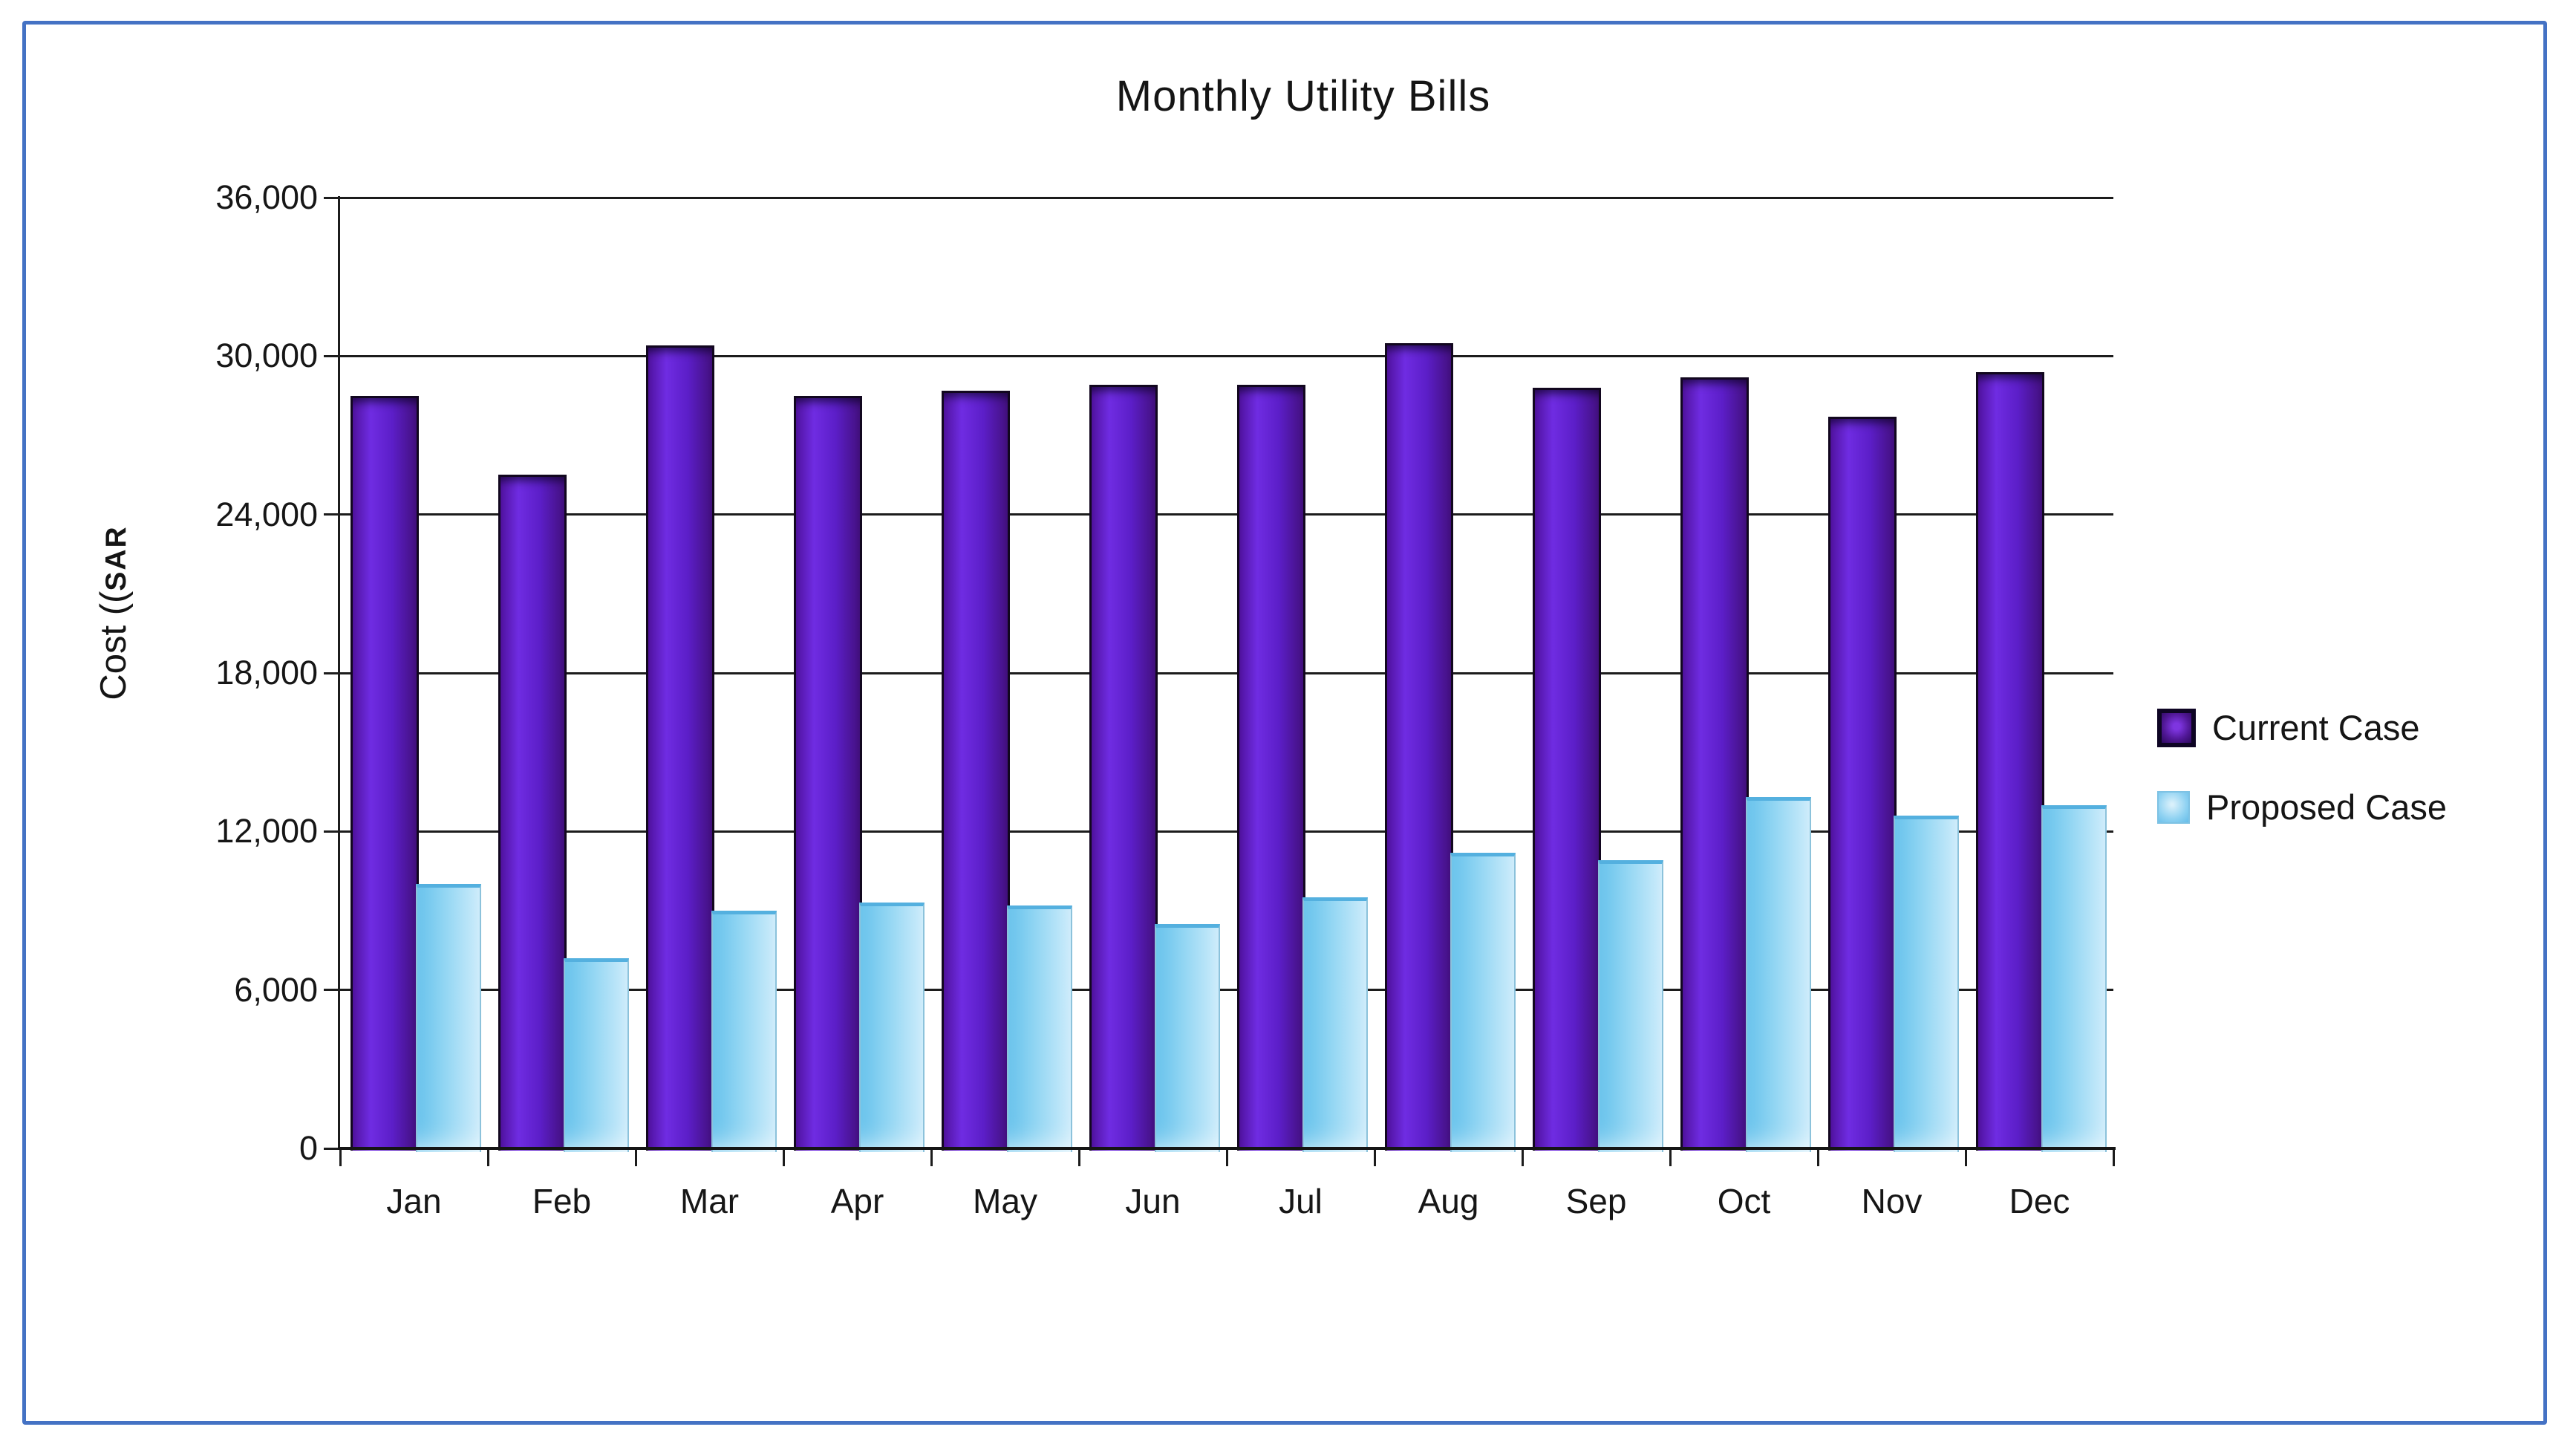 Image resolution: width=2576 pixels, height=1447 pixels. What do you see at coordinates (1483, 1002) in the screenshot?
I see `bar-proposed-aug` at bounding box center [1483, 1002].